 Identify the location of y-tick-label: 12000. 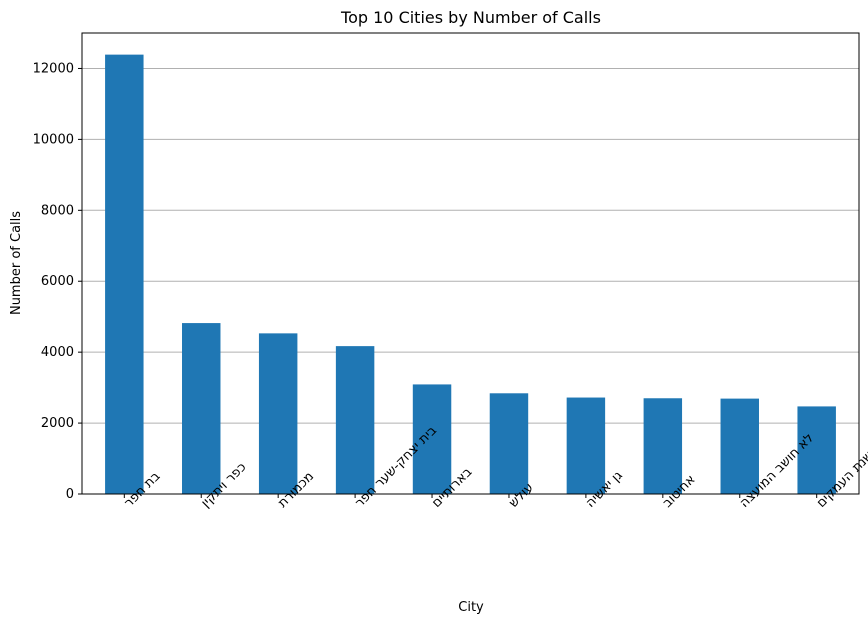
(53, 68).